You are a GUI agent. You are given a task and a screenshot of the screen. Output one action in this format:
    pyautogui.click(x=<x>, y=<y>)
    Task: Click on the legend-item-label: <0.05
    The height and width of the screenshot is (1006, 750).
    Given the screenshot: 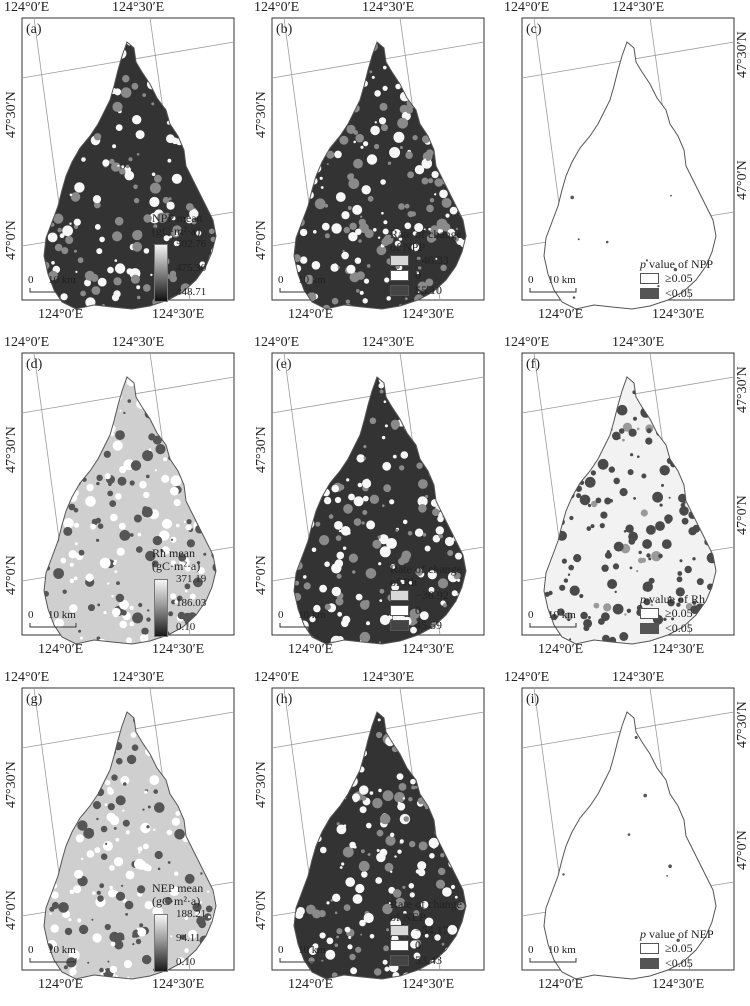 What is the action you would take?
    pyautogui.click(x=679, y=292)
    